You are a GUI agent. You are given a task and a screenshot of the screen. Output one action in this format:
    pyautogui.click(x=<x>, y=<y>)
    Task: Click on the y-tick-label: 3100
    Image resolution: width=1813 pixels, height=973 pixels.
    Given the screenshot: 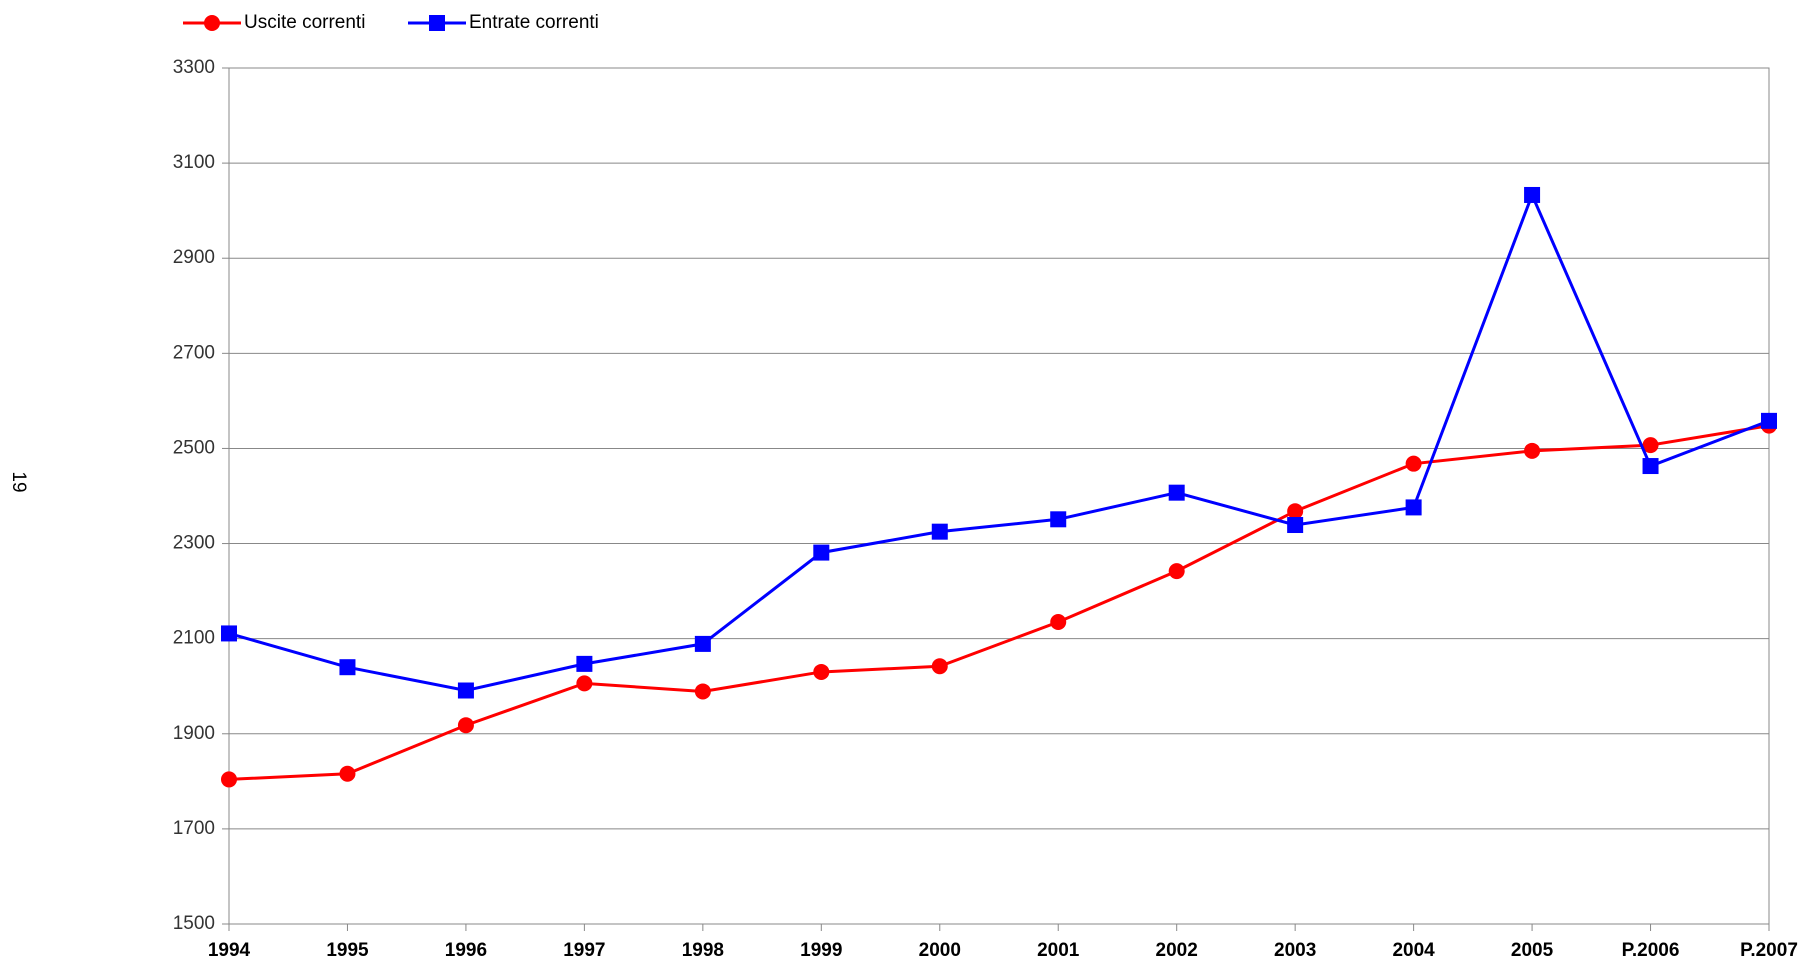 What is the action you would take?
    pyautogui.click(x=194, y=162)
    